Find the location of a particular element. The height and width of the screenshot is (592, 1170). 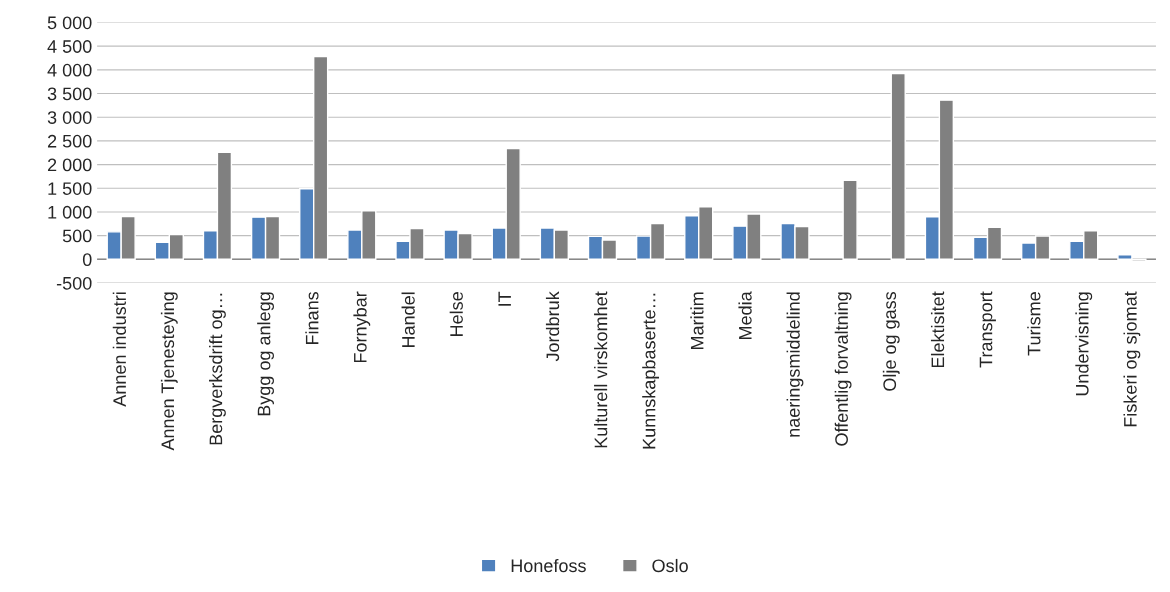

x-tick-label: Turisme is located at coordinates (1034, 324).